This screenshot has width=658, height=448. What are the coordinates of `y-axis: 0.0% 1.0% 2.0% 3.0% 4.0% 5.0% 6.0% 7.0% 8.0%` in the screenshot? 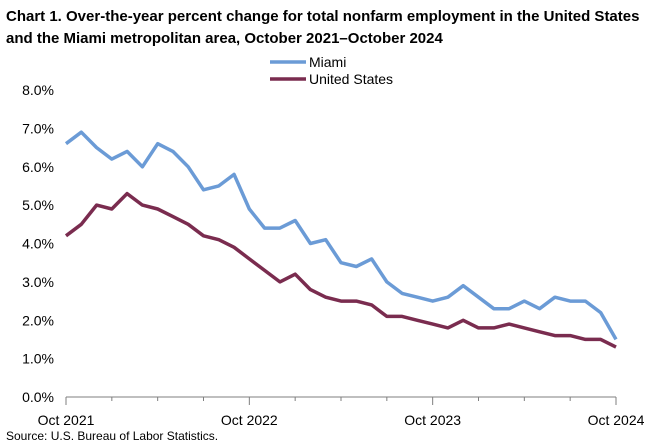 It's located at (38, 243).